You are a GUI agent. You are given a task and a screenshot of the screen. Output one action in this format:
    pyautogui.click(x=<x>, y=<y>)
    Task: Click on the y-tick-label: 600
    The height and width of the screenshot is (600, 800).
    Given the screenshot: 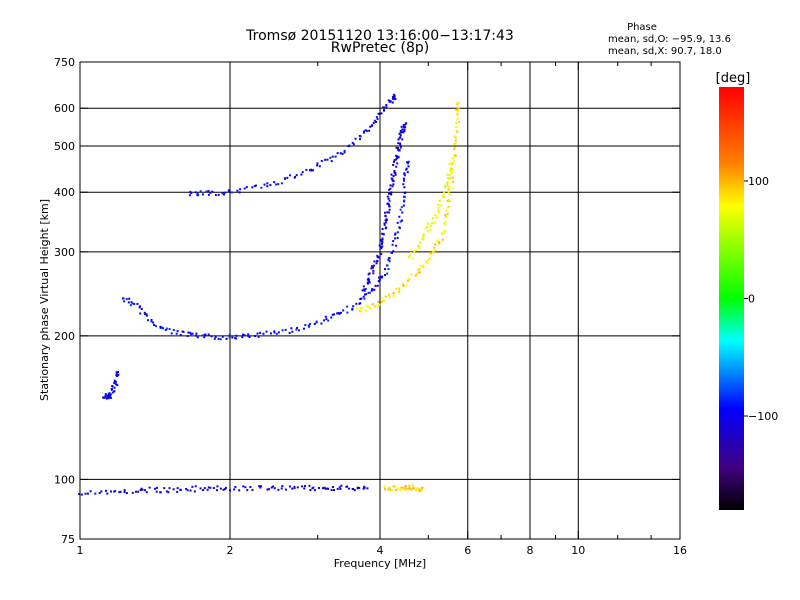 What is the action you would take?
    pyautogui.click(x=64, y=108)
    